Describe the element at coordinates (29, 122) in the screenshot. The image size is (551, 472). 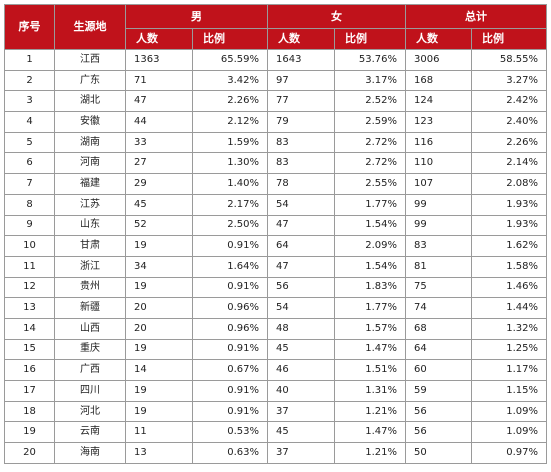
I see `seq-cell: 4` at that location.